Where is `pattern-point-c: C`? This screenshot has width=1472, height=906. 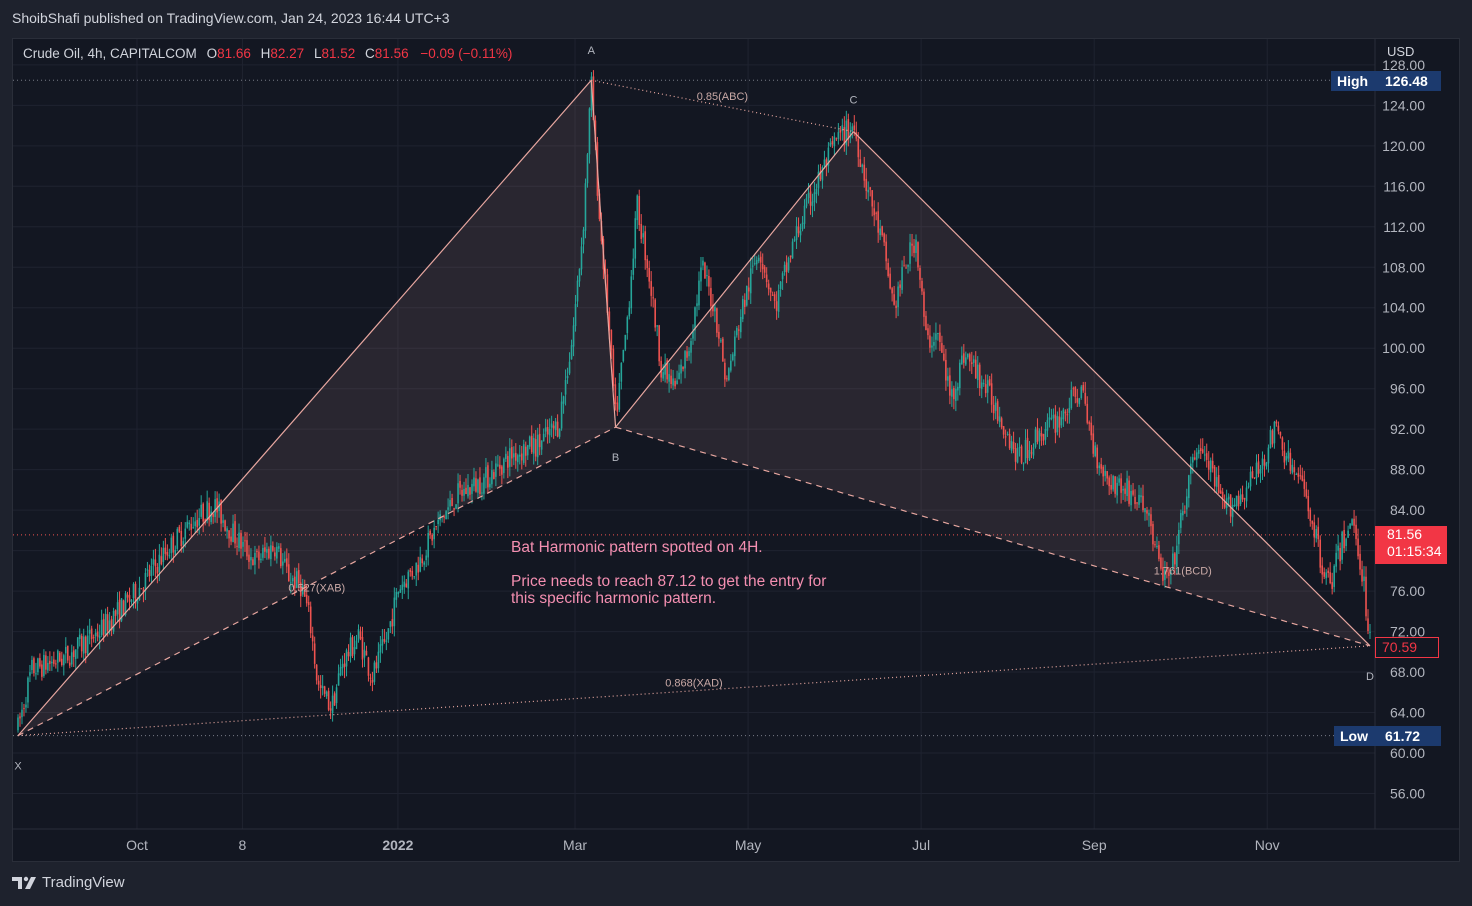 pattern-point-c: C is located at coordinates (854, 101).